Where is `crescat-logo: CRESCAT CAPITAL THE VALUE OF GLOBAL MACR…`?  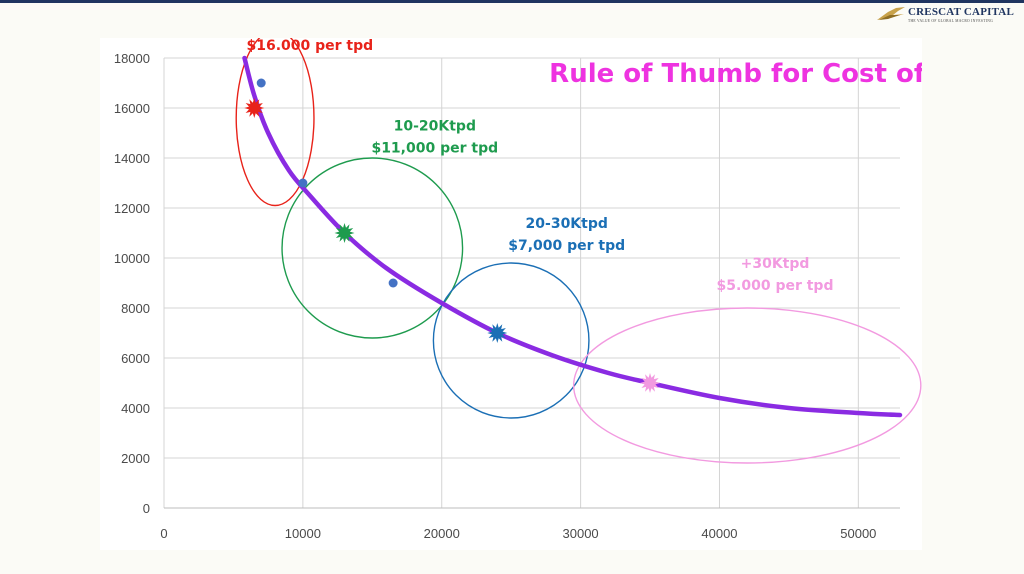
crescat-logo: CRESCAT CAPITAL THE VALUE OF GLOBAL MACR… is located at coordinates (946, 16).